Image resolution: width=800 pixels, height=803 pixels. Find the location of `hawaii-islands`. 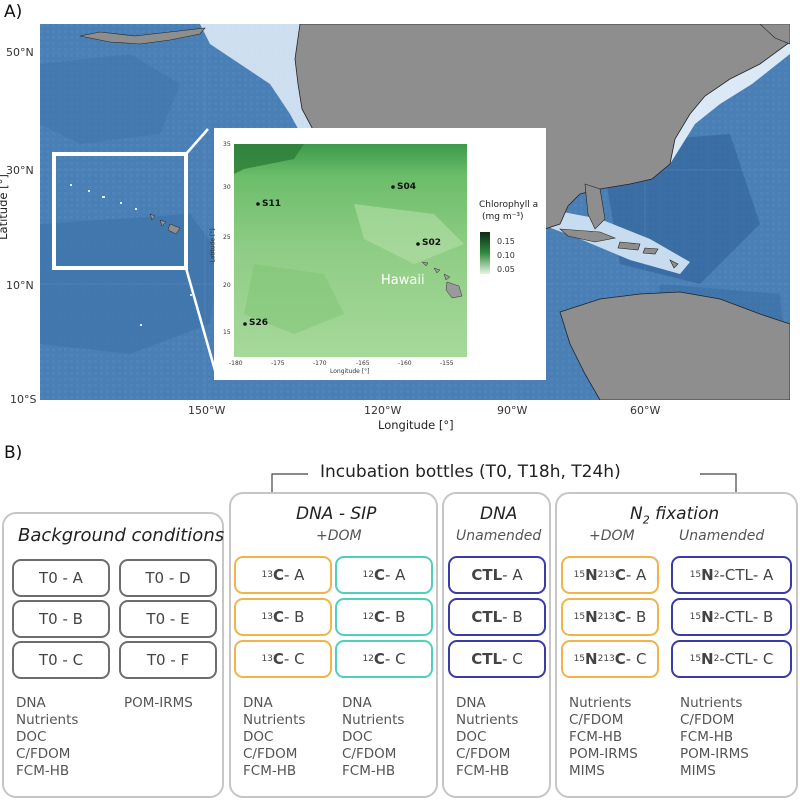

hawaii-islands is located at coordinates (165, 224).